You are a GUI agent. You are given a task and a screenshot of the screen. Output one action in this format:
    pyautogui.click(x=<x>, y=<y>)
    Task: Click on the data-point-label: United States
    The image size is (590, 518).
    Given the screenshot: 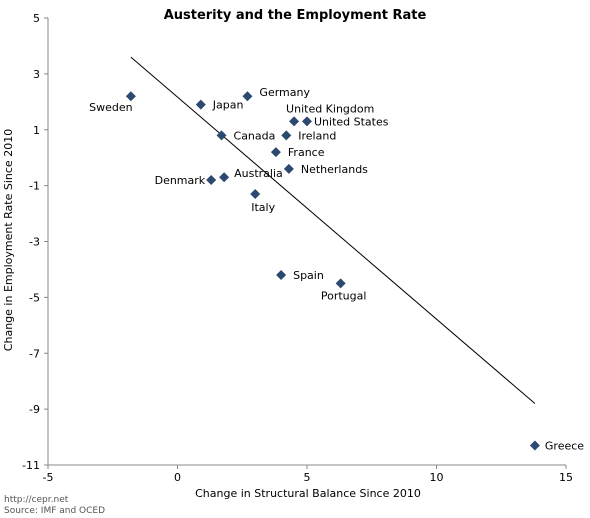 What is the action you would take?
    pyautogui.click(x=351, y=121)
    